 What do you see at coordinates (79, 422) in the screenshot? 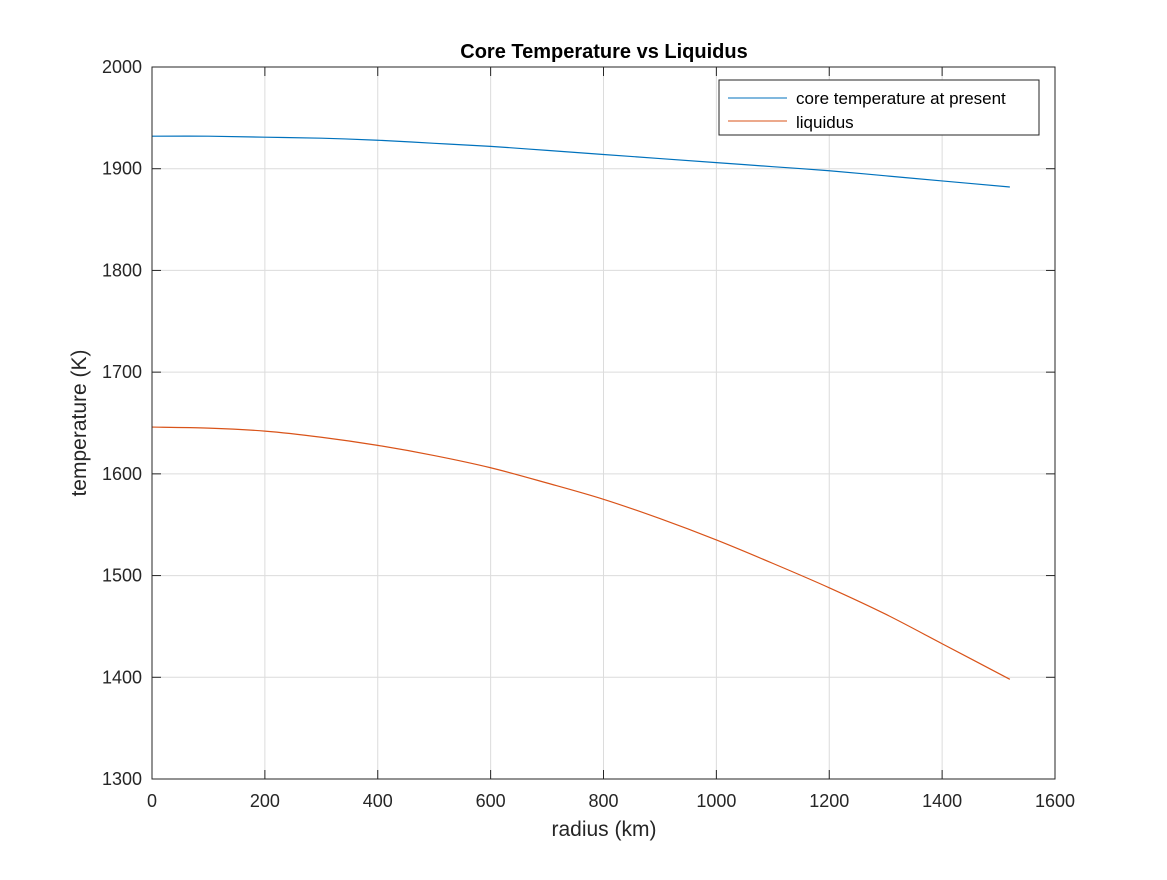
I see `y-axis-label: temperature (K)` at bounding box center [79, 422].